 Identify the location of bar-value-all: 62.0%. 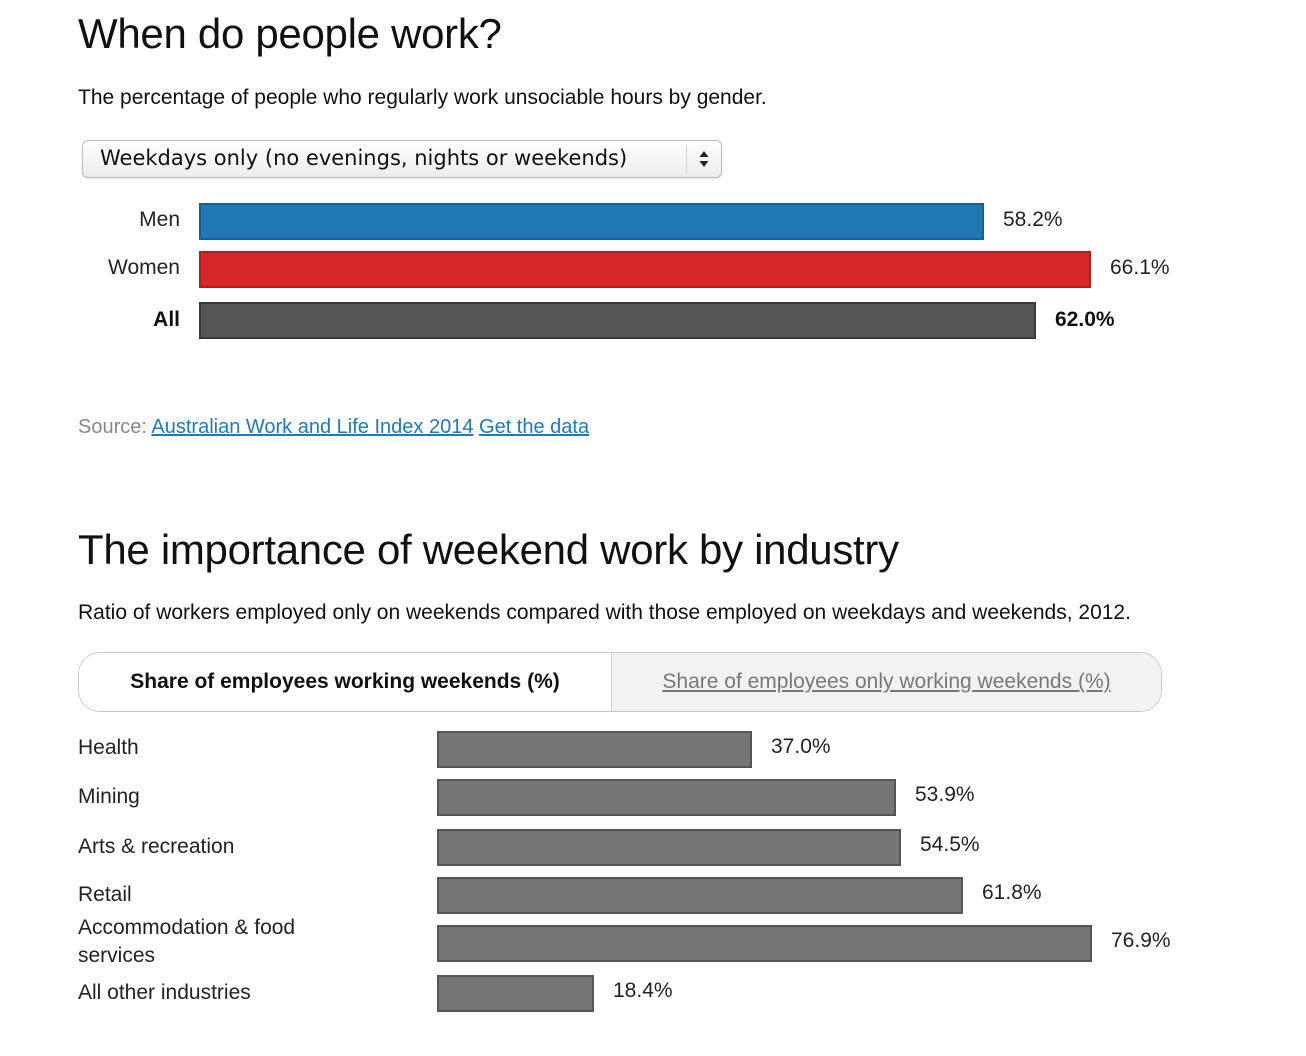
(1085, 319).